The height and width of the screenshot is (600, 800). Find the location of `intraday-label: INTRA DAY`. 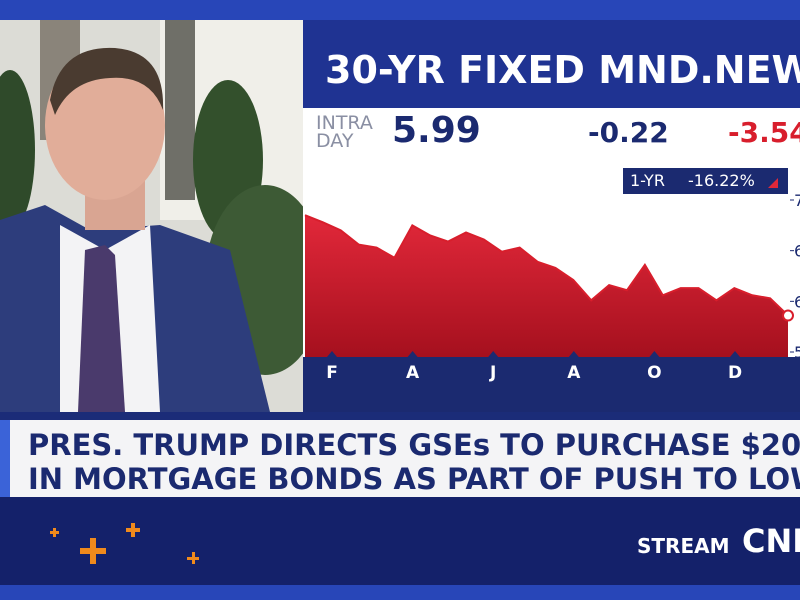

intraday-label: INTRA DAY is located at coordinates (344, 132).